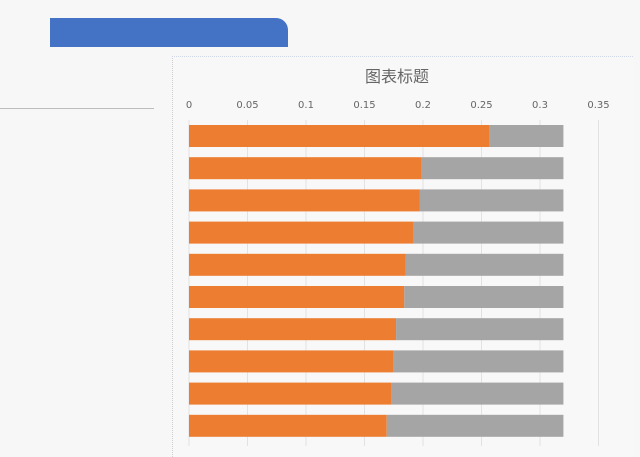 This screenshot has width=640, height=457. Describe the element at coordinates (305, 168) in the screenshot. I see `bar-series1-row2` at that location.